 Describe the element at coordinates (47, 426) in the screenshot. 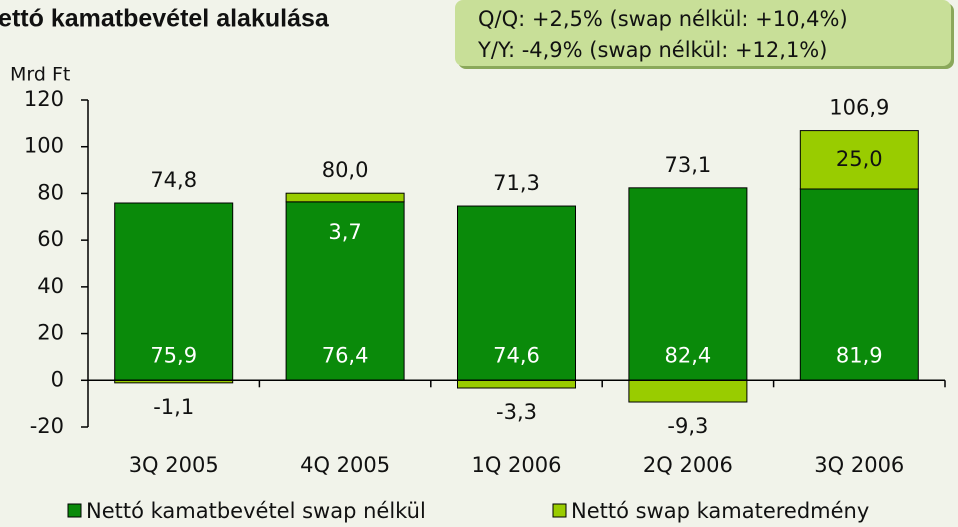

I see `y-tick-label: -20` at that location.